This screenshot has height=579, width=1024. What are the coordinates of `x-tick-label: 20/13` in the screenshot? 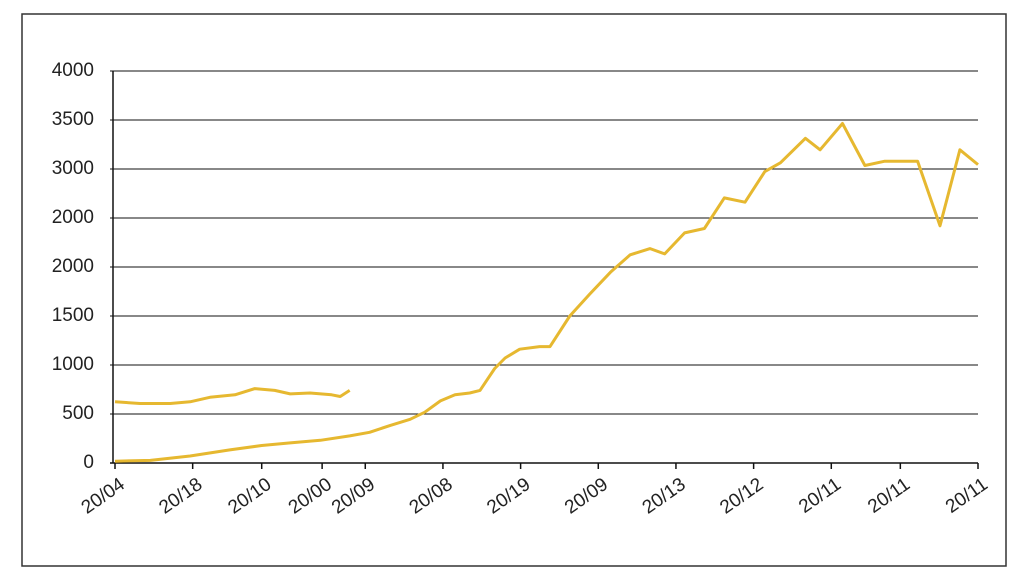 It's located at (664, 496).